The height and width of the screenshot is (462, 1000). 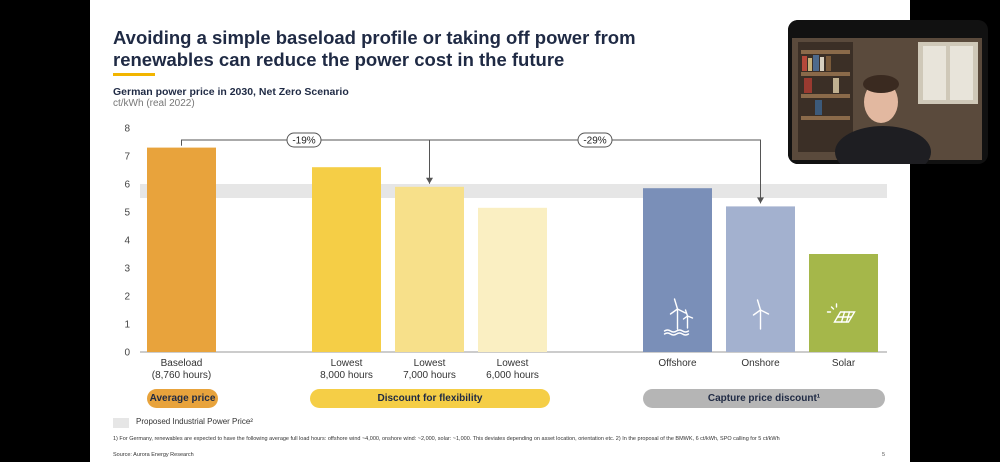 I want to click on x-tick-label: (8,760 hours), so click(x=181, y=375).